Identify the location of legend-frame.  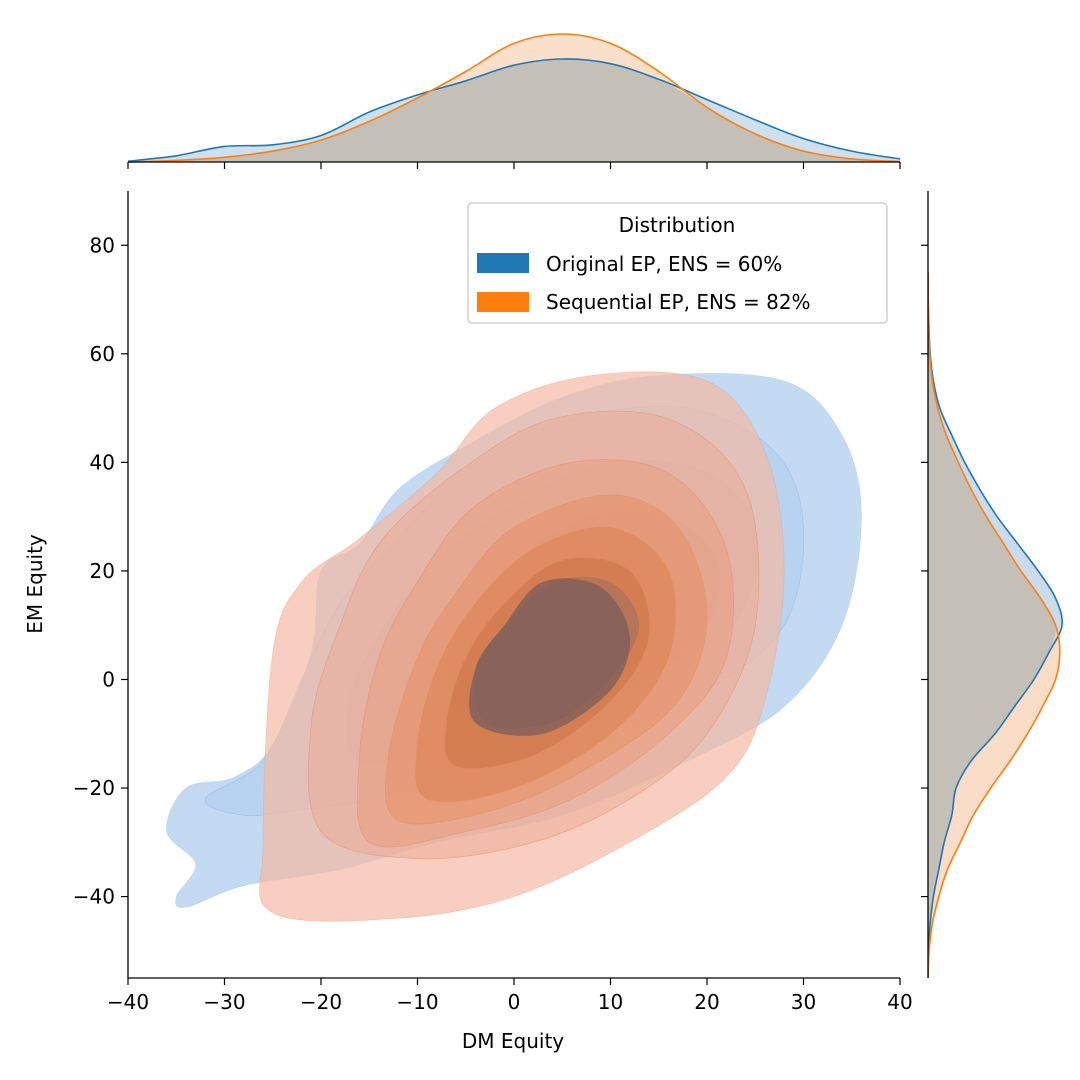
(677, 263).